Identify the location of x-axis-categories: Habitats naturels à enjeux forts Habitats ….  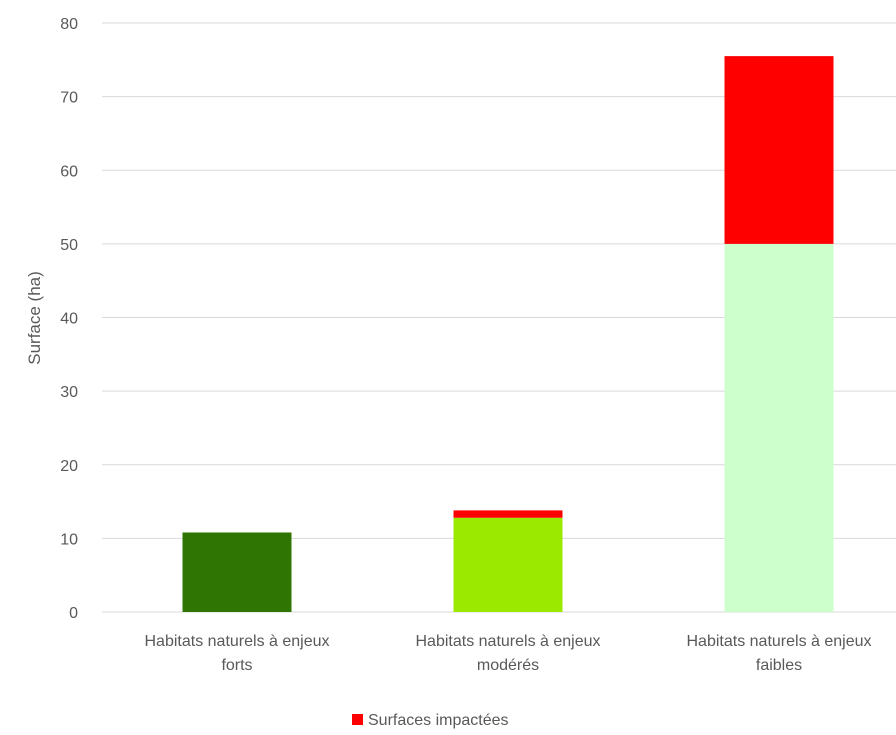
(508, 653).